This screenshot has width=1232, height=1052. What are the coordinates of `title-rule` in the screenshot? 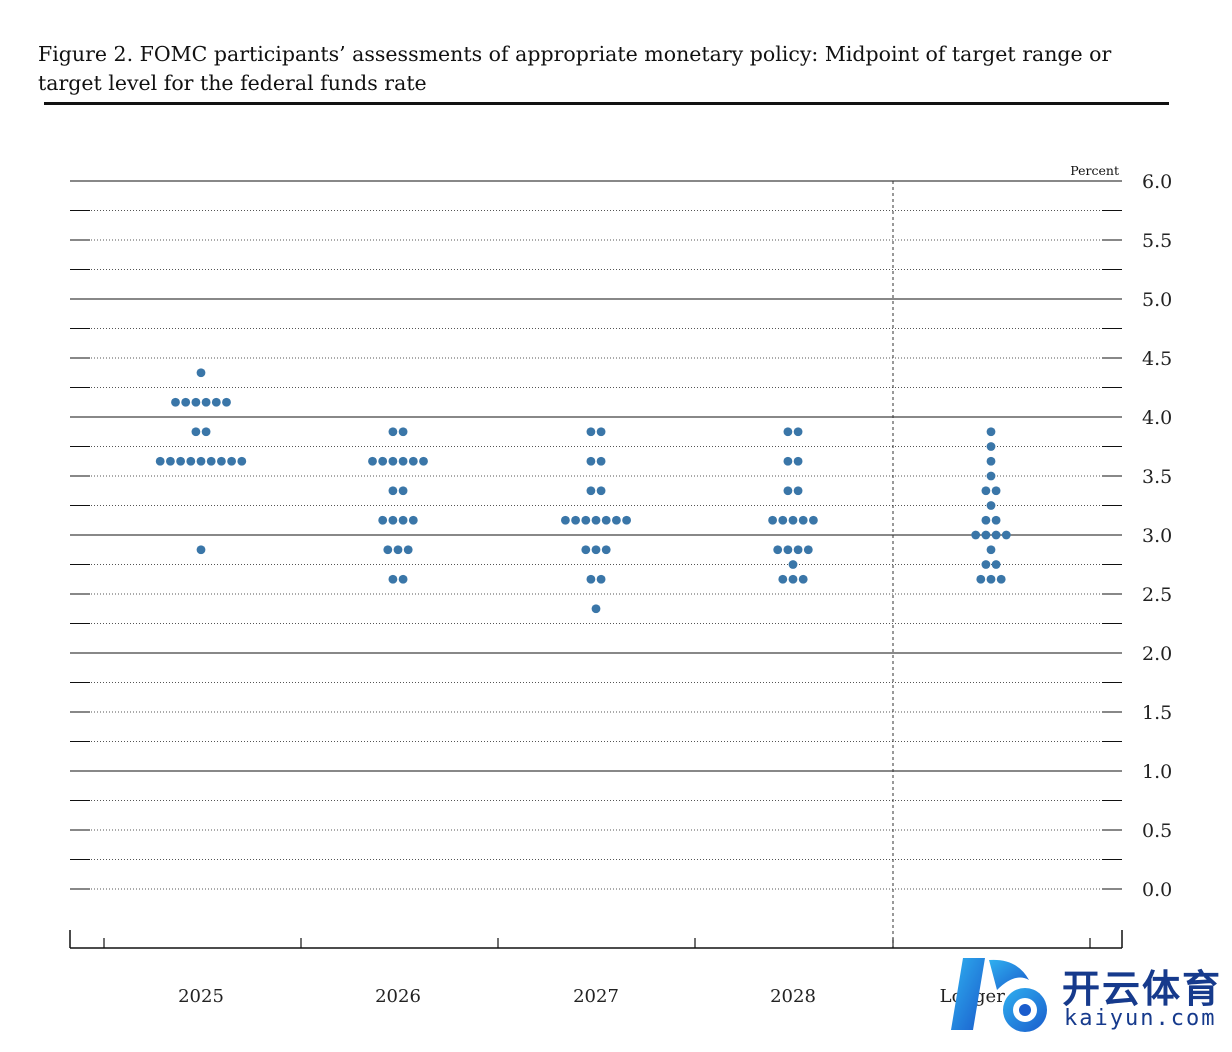 It's located at (606, 103).